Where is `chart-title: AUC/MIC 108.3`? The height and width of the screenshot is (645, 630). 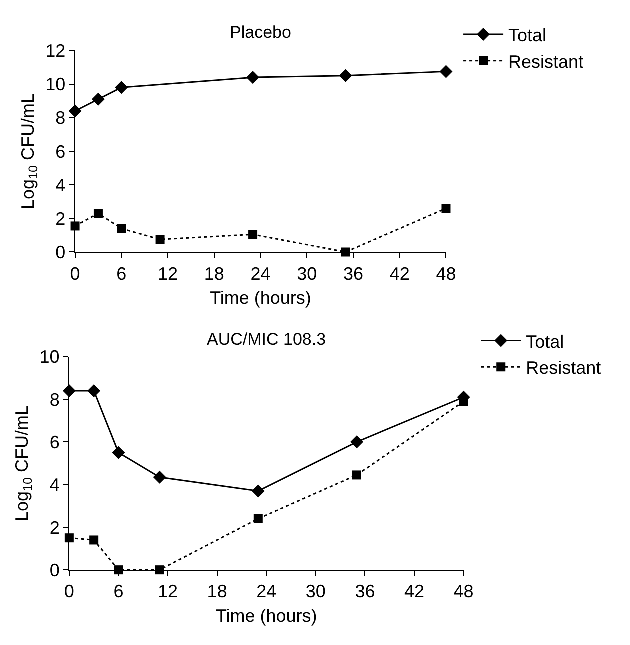
chart-title: AUC/MIC 108.3 is located at coordinates (266, 339).